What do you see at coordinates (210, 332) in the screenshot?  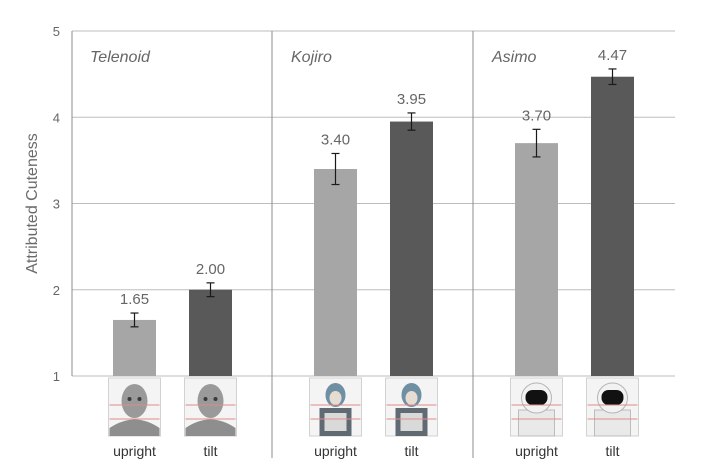 I see `bar-telenoid-tilt` at bounding box center [210, 332].